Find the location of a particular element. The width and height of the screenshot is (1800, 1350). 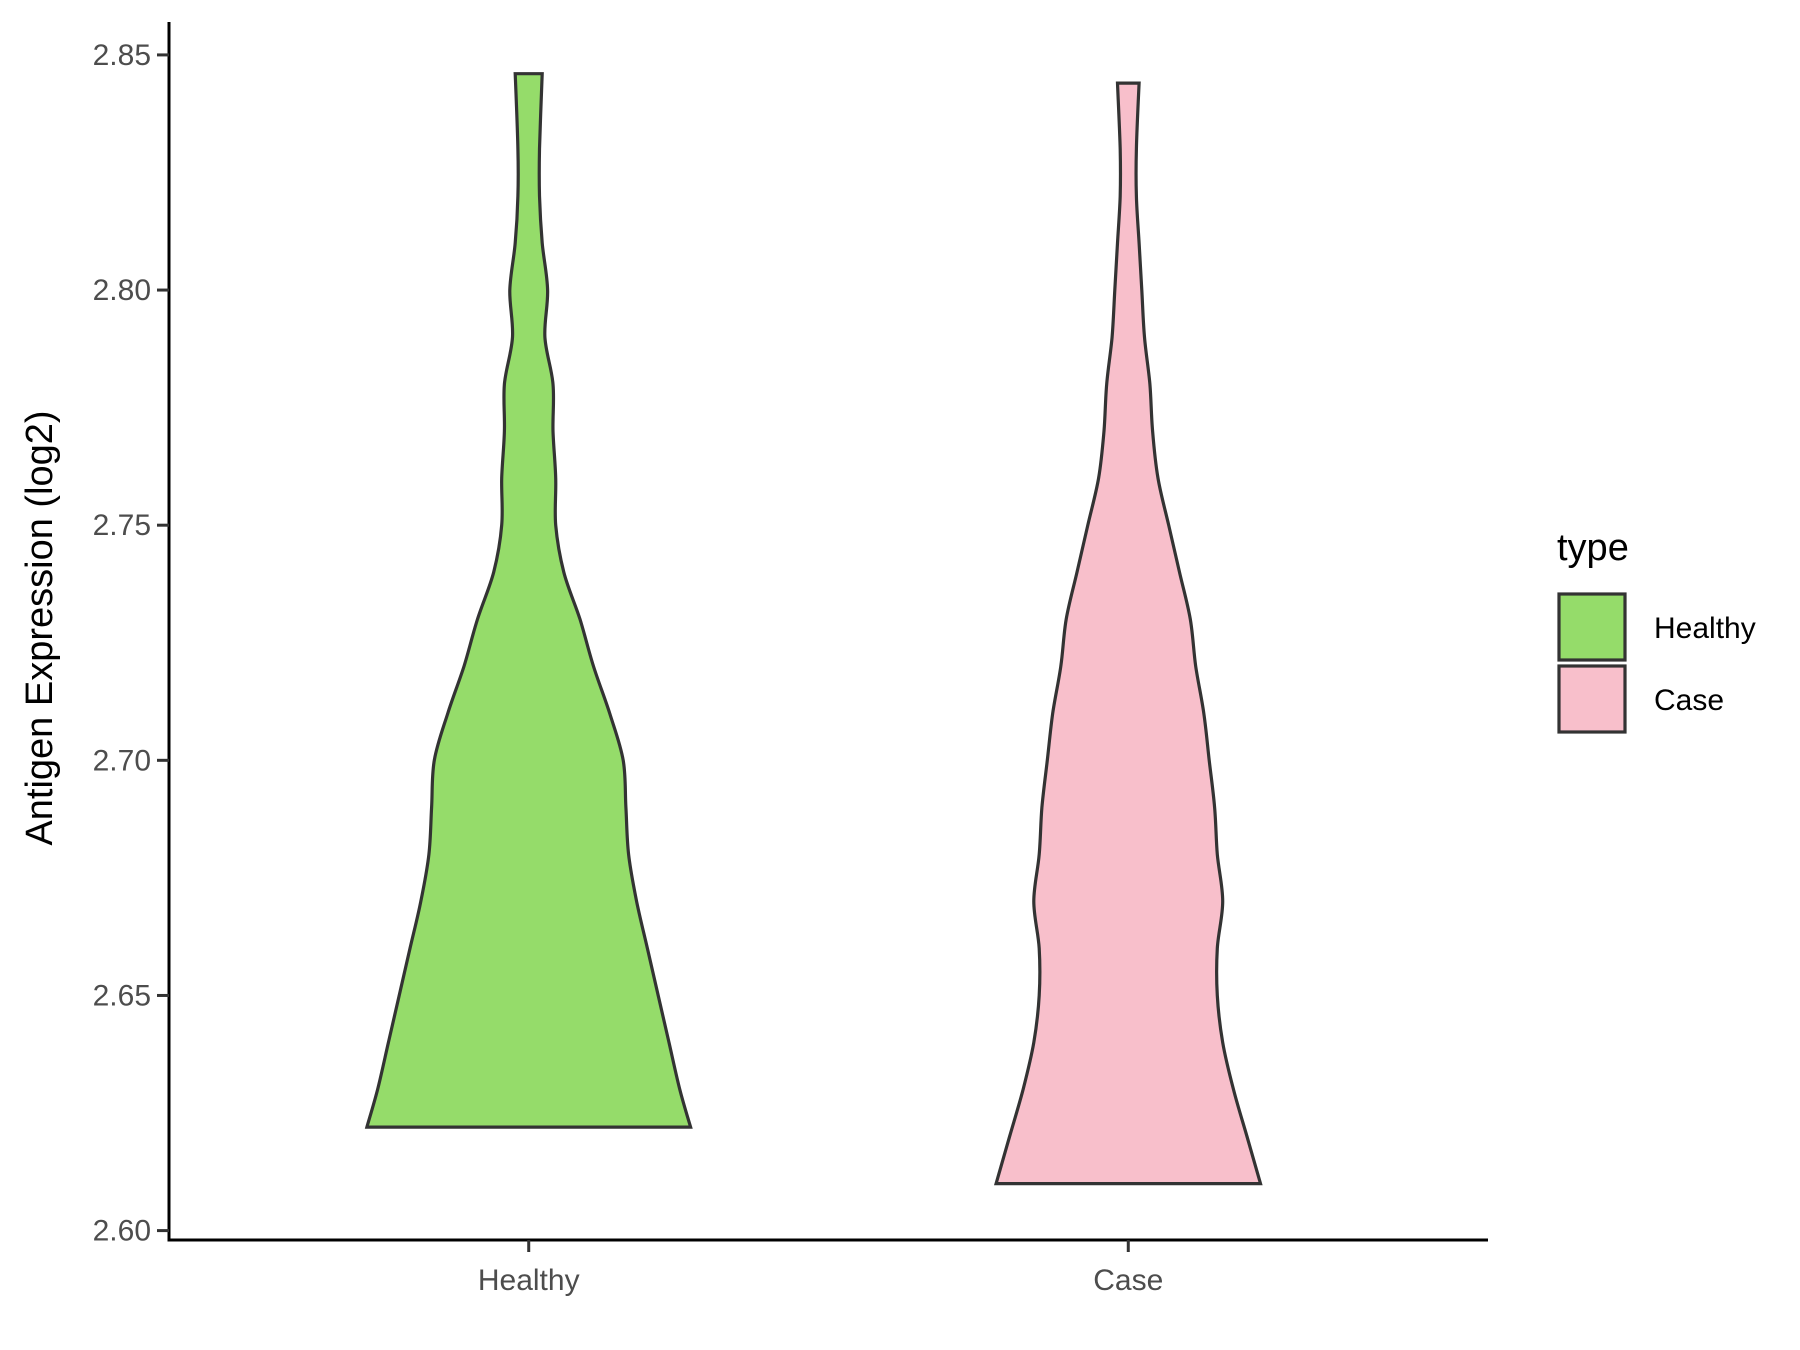

y-tick-label: 2.85 is located at coordinates (122, 55).